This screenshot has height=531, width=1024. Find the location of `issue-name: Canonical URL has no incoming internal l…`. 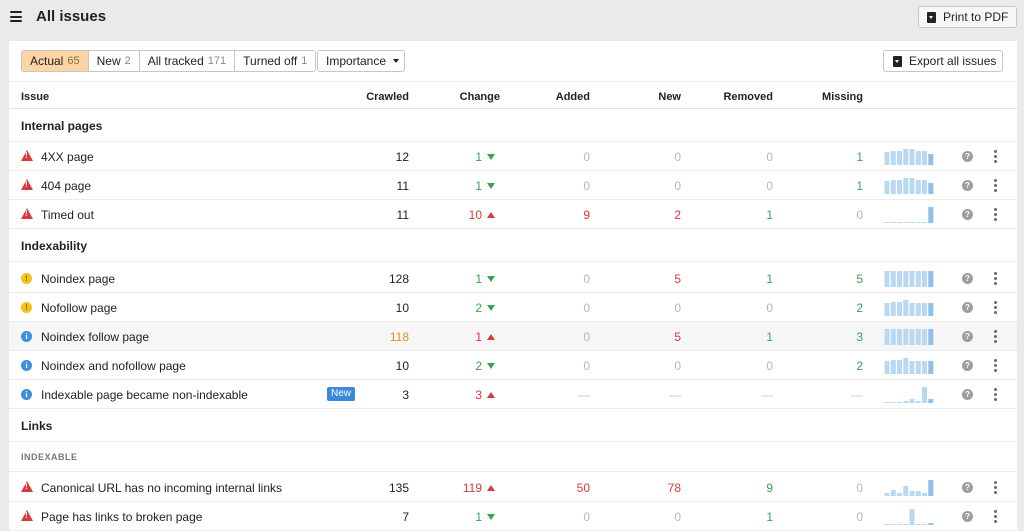

issue-name: Canonical URL has no incoming internal l… is located at coordinates (162, 488).